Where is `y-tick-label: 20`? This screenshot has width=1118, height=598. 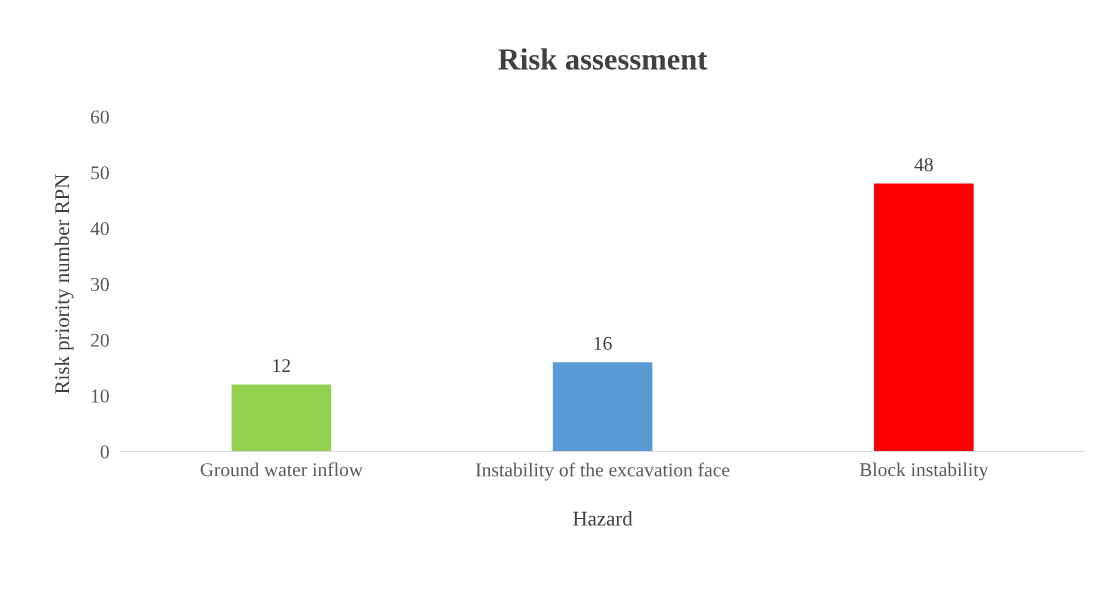
y-tick-label: 20 is located at coordinates (100, 340).